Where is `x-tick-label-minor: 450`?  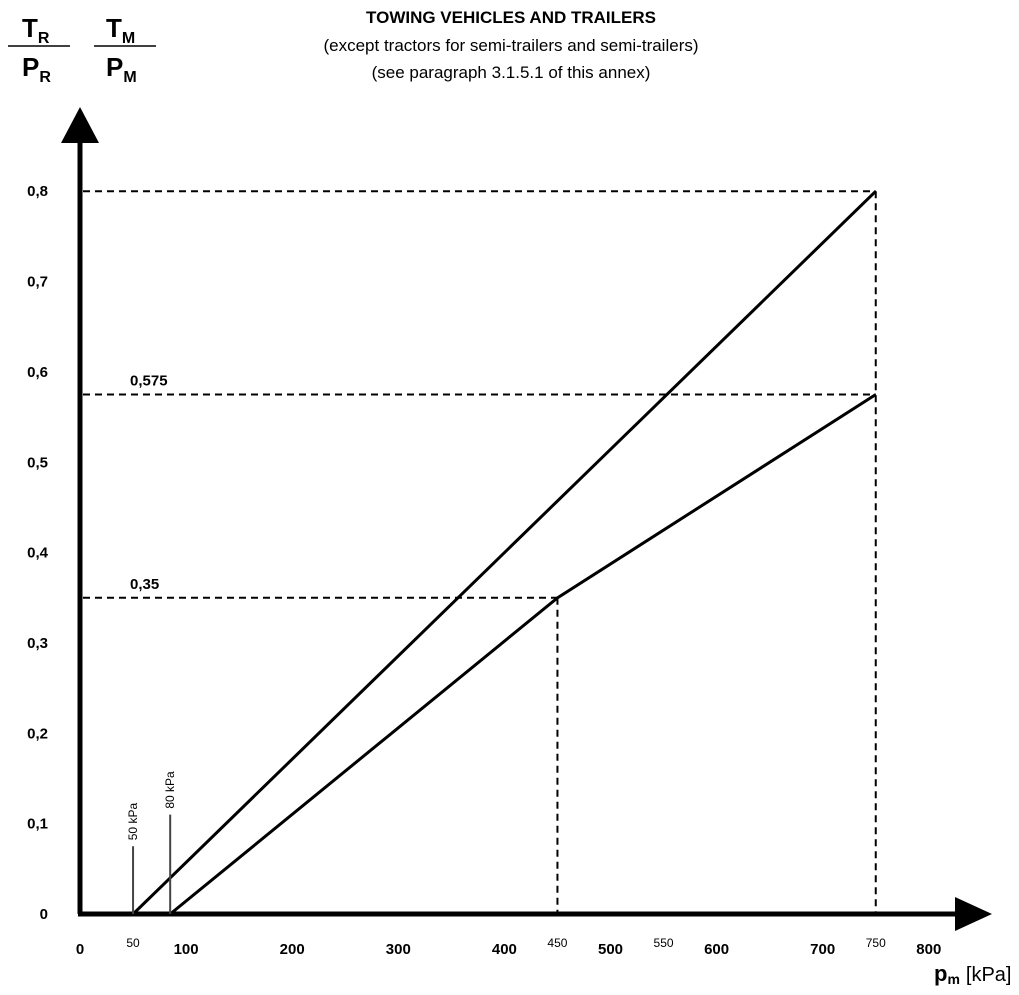
x-tick-label-minor: 450 is located at coordinates (557, 943).